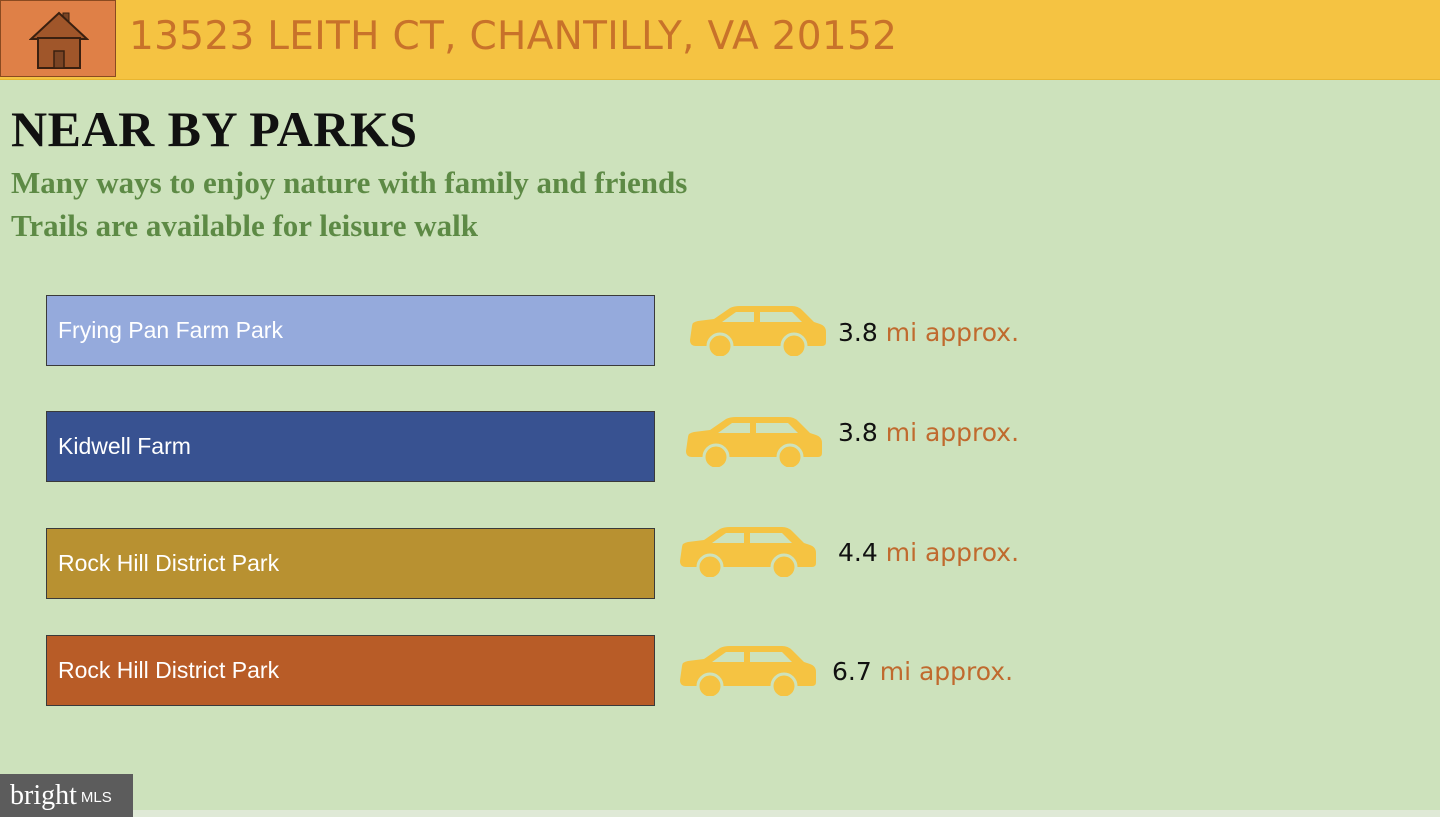 This screenshot has width=1440, height=817. Describe the element at coordinates (214, 129) in the screenshot. I see `page-title: NEAR BY PARKS` at that location.